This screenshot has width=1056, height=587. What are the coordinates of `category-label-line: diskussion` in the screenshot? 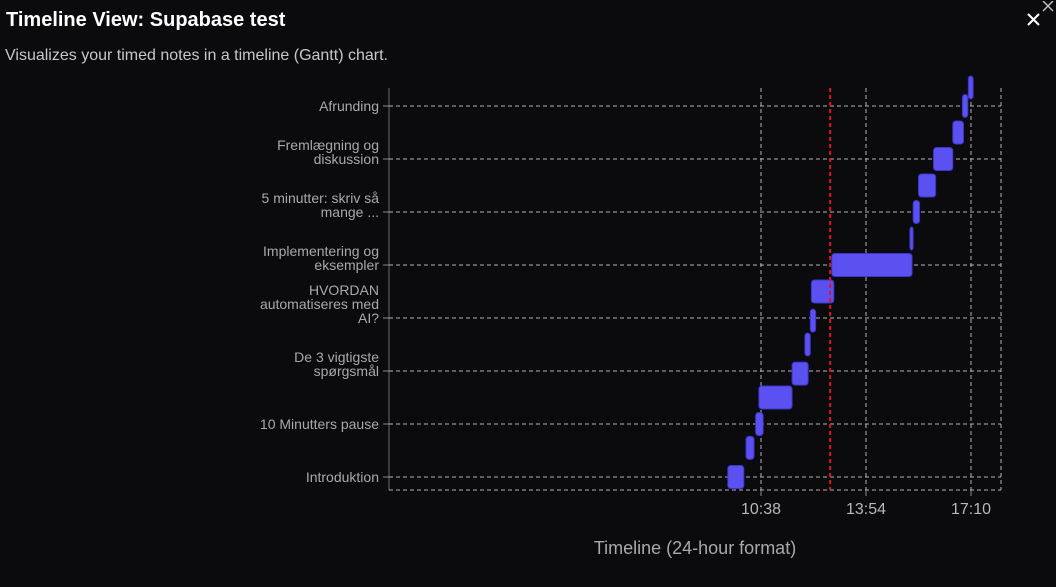 It's located at (346, 159).